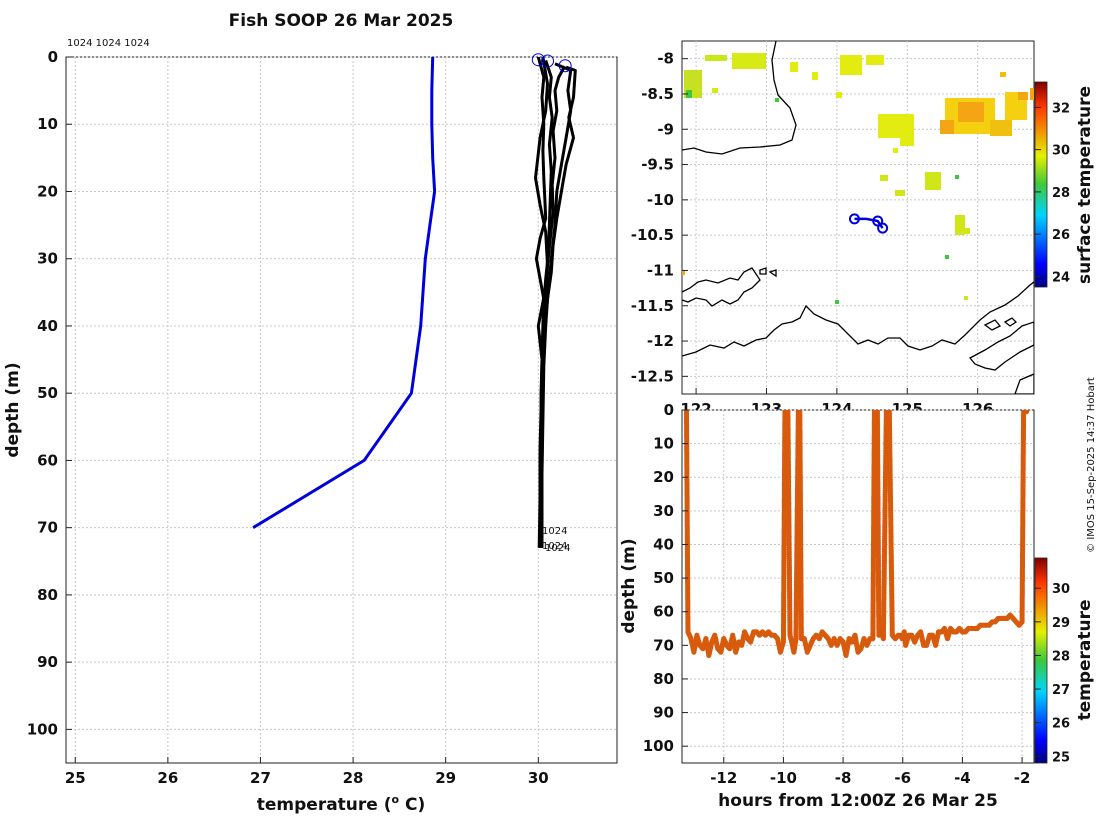  I want to click on depth-time-y-ticks: 0 10 20 30 40 50 60 70 80 90 100, so click(665, 578).